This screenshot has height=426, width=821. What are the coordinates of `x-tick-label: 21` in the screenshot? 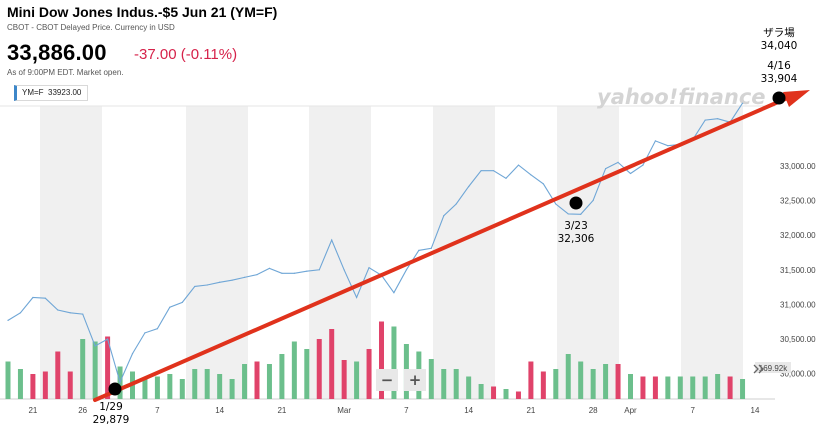 It's located at (281, 410).